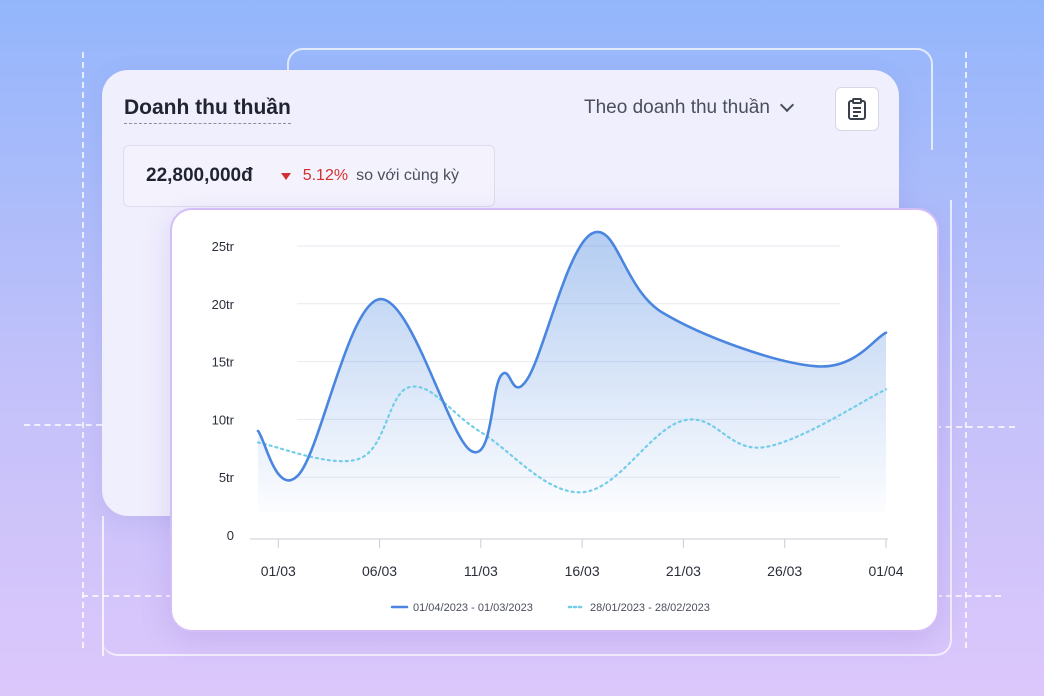 The width and height of the screenshot is (1044, 696). Describe the element at coordinates (650, 608) in the screenshot. I see `legend-label: 28/01/2023 - 28/02/2023` at that location.